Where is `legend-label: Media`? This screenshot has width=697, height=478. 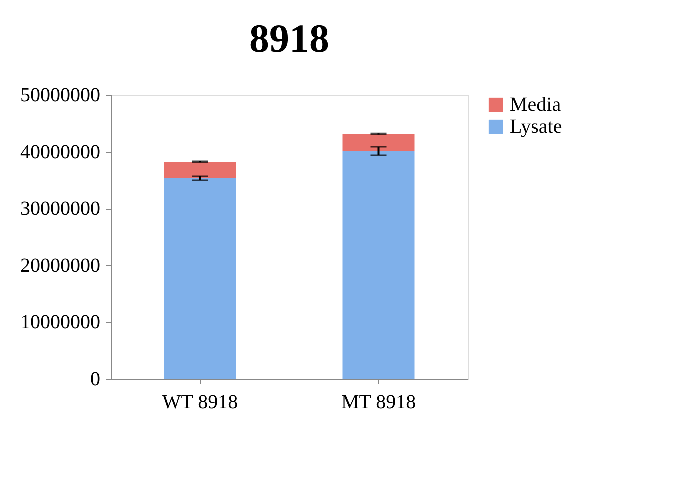
legend-label: Media is located at coordinates (536, 105).